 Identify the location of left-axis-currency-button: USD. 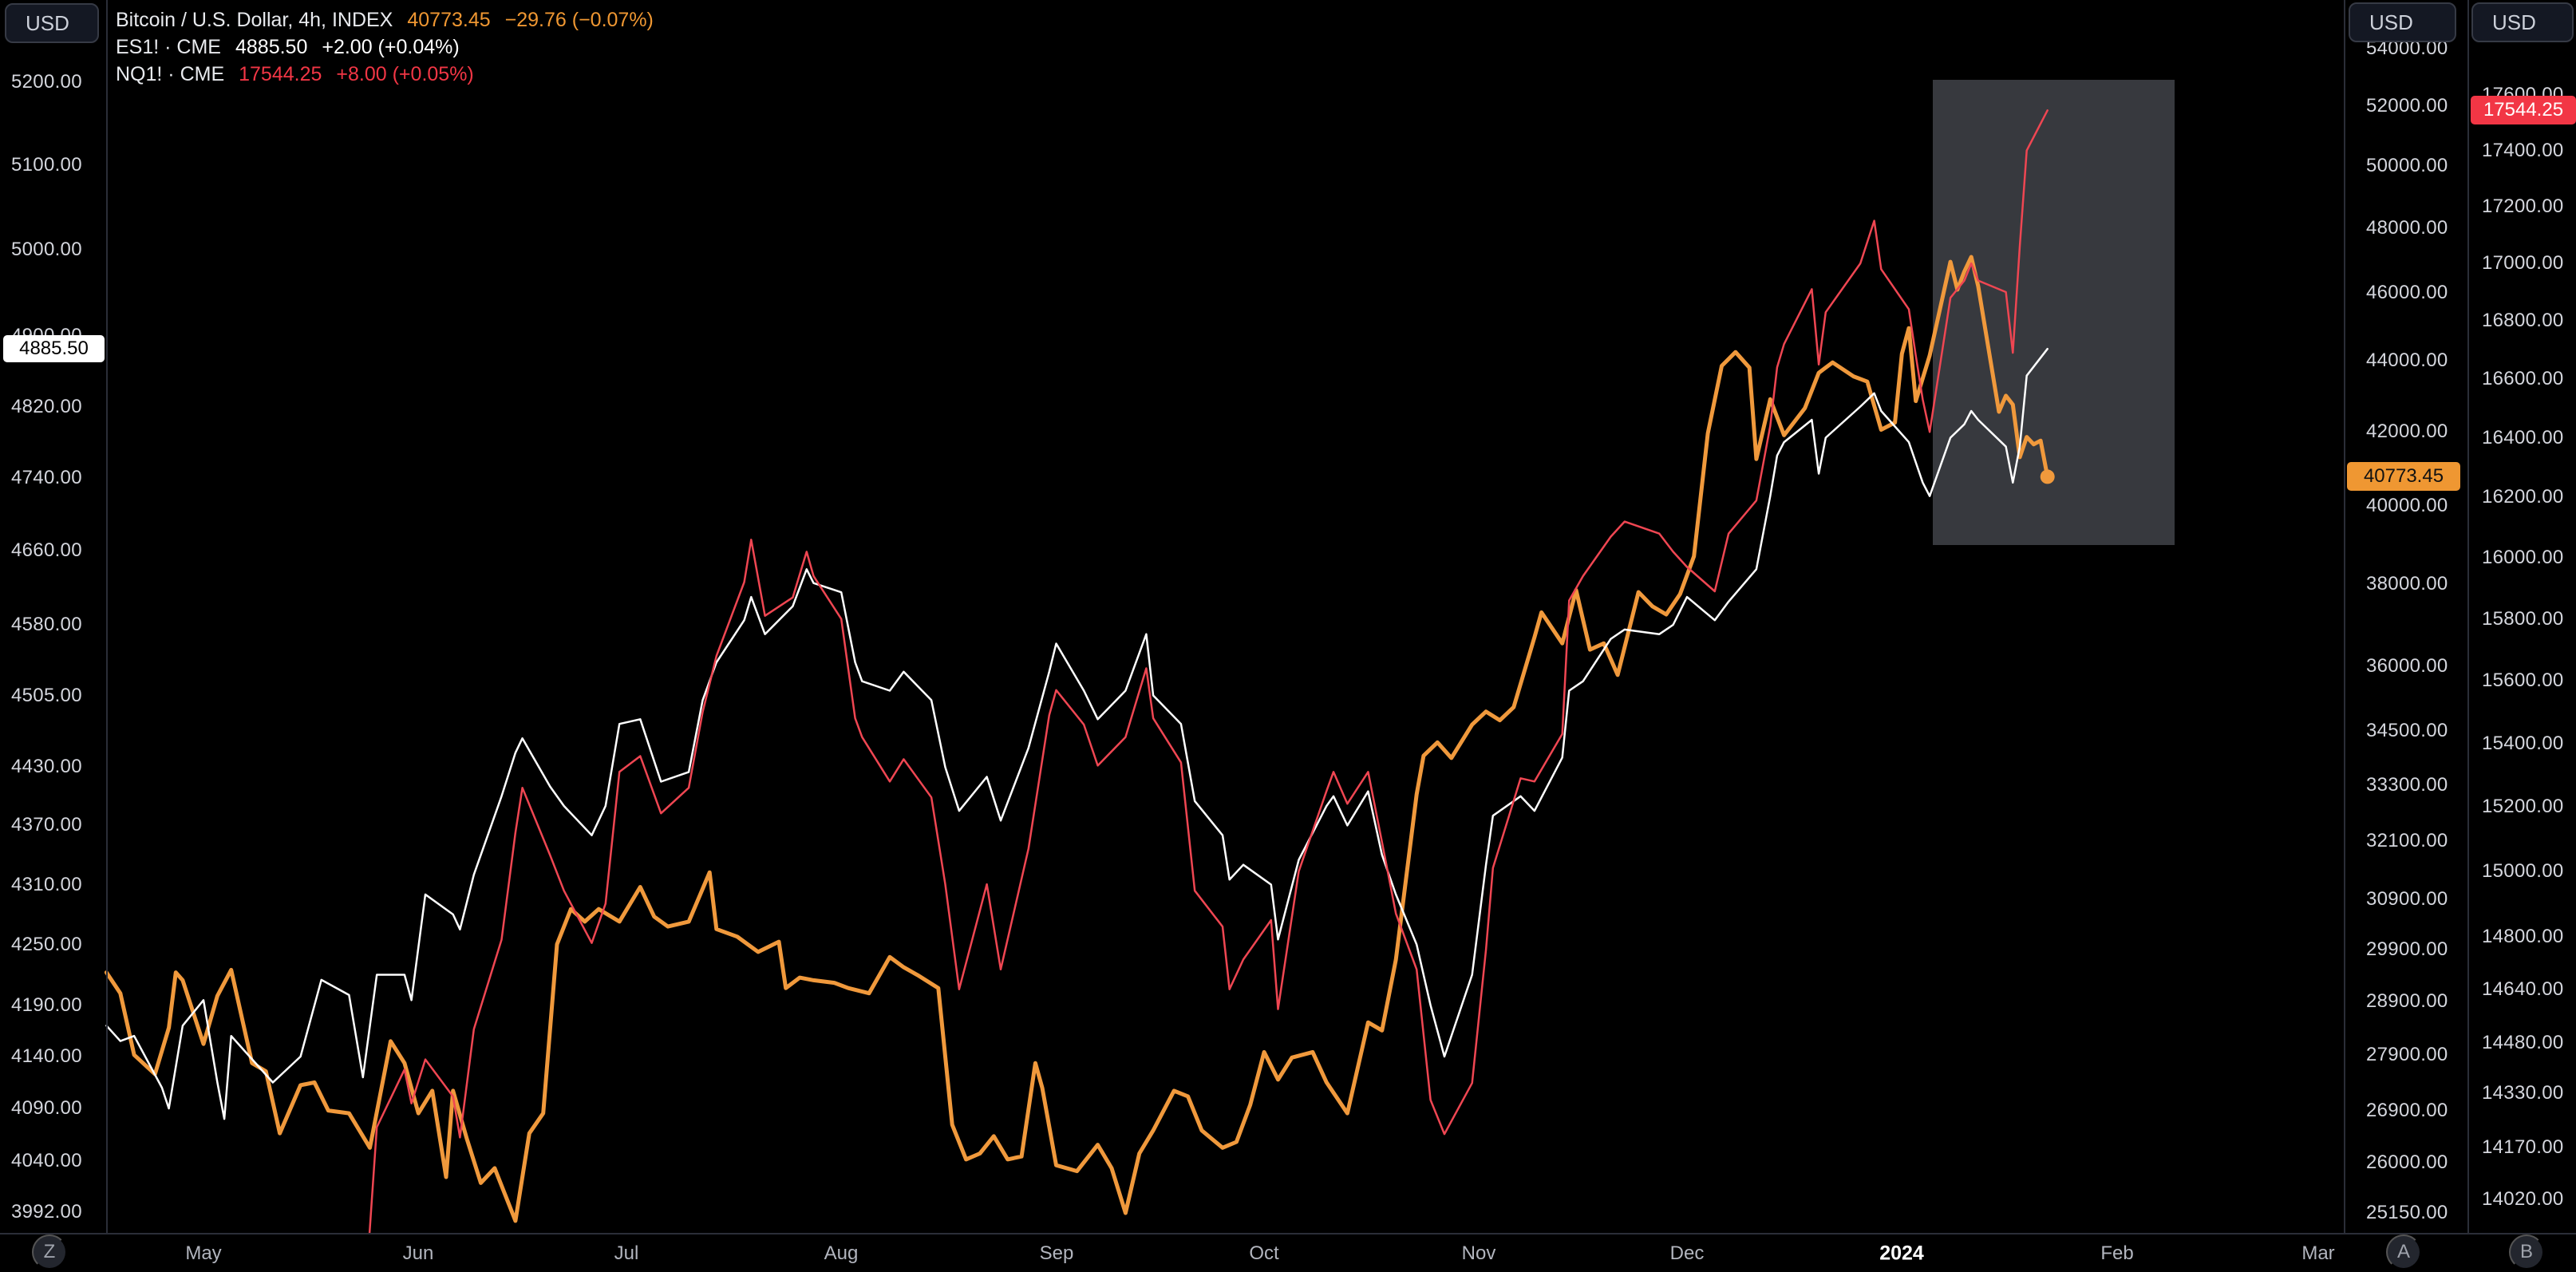
(52, 23).